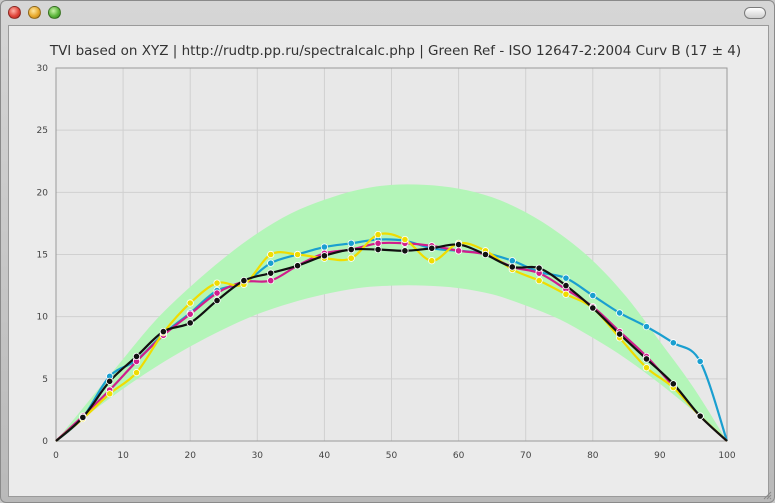 The width and height of the screenshot is (775, 503). Describe the element at coordinates (726, 456) in the screenshot. I see `x-tick-label-10: 100` at that location.